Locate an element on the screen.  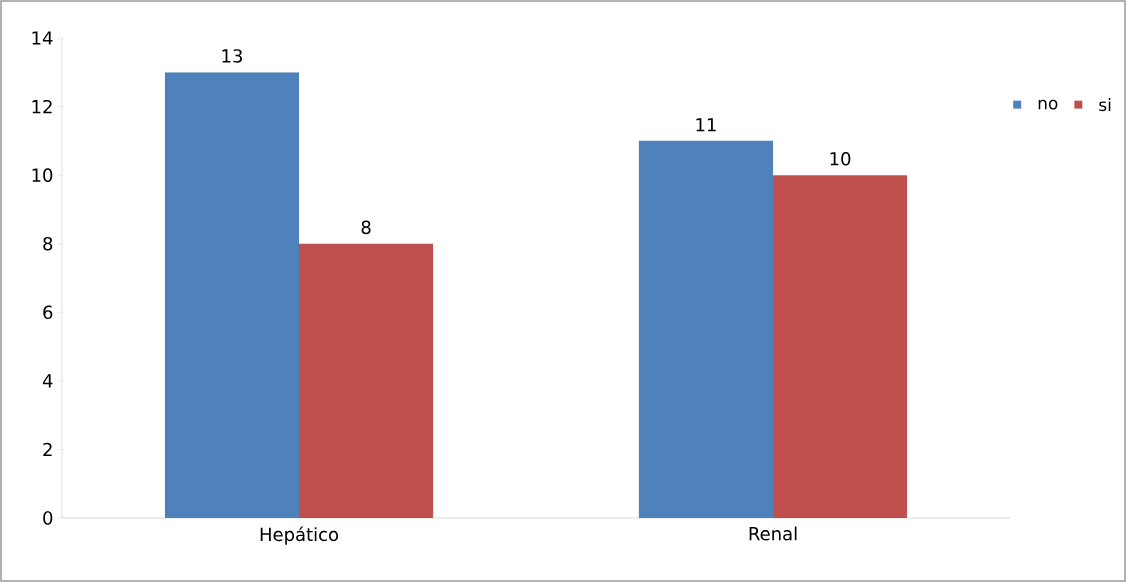
y-tick-label: 0 is located at coordinates (48, 518).